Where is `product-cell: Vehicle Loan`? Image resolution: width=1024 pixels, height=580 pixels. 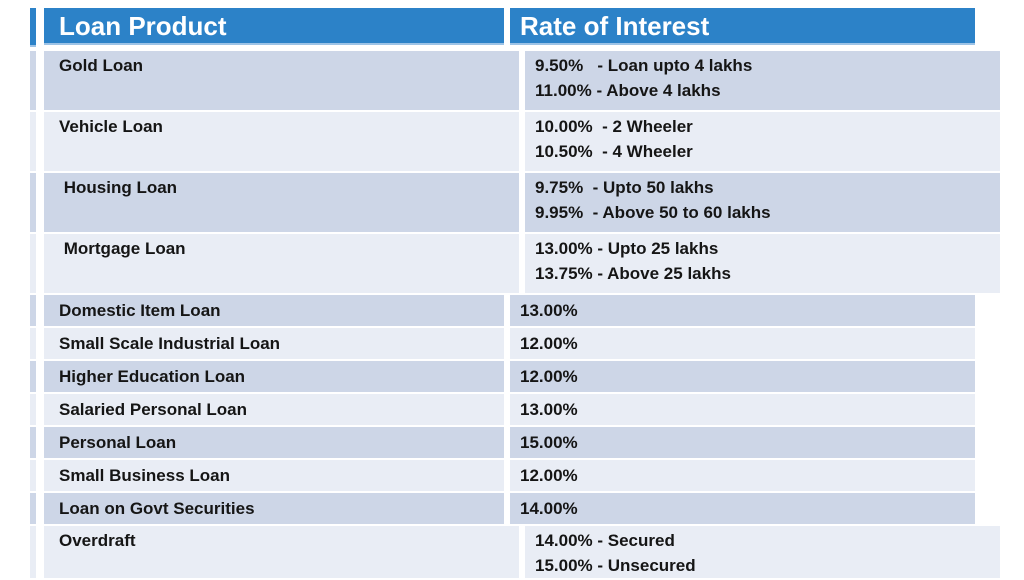 product-cell: Vehicle Loan is located at coordinates (281, 141).